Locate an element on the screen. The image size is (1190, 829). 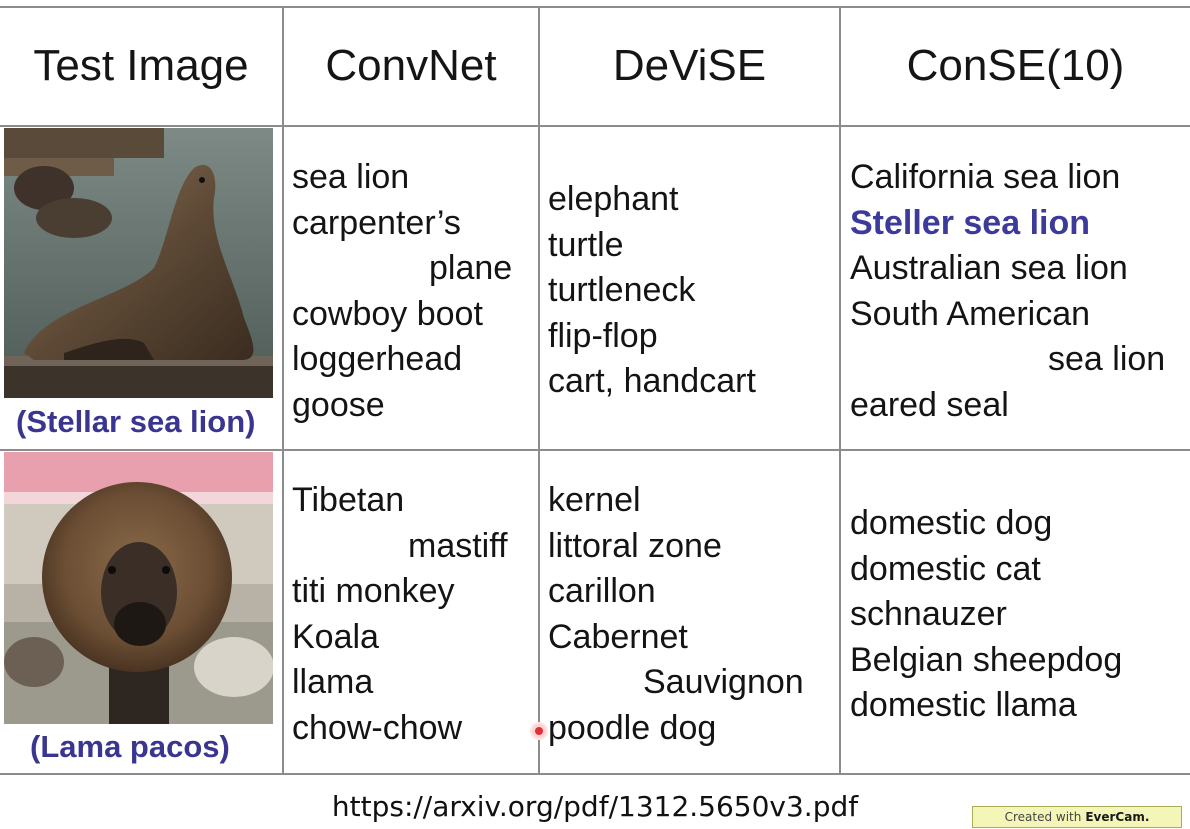
list-item: South American is located at coordinates (1007, 315).